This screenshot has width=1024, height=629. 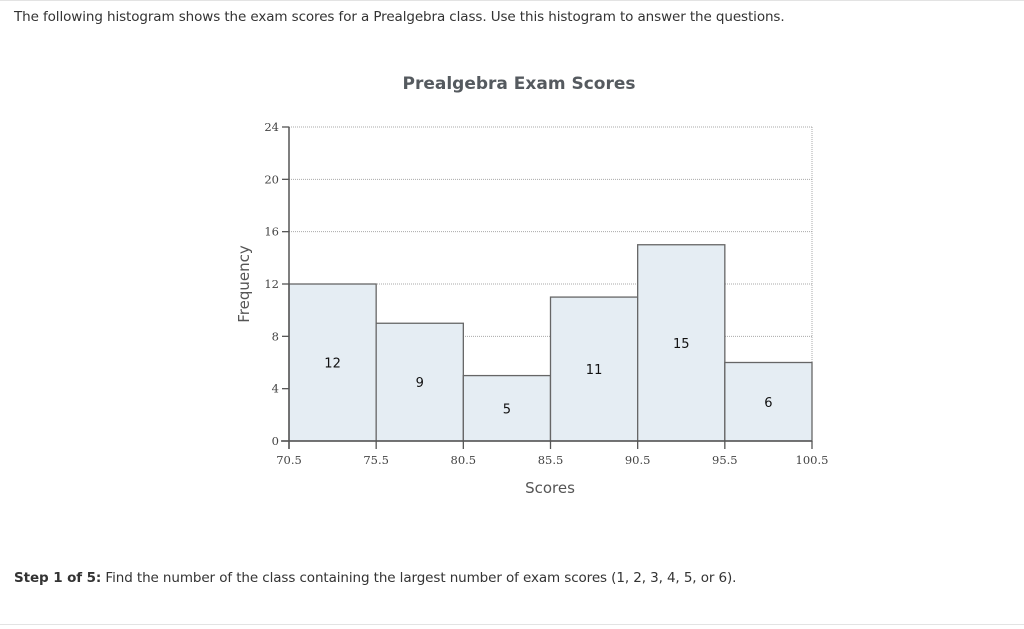 What do you see at coordinates (512, 0) in the screenshot?
I see `top-divider` at bounding box center [512, 0].